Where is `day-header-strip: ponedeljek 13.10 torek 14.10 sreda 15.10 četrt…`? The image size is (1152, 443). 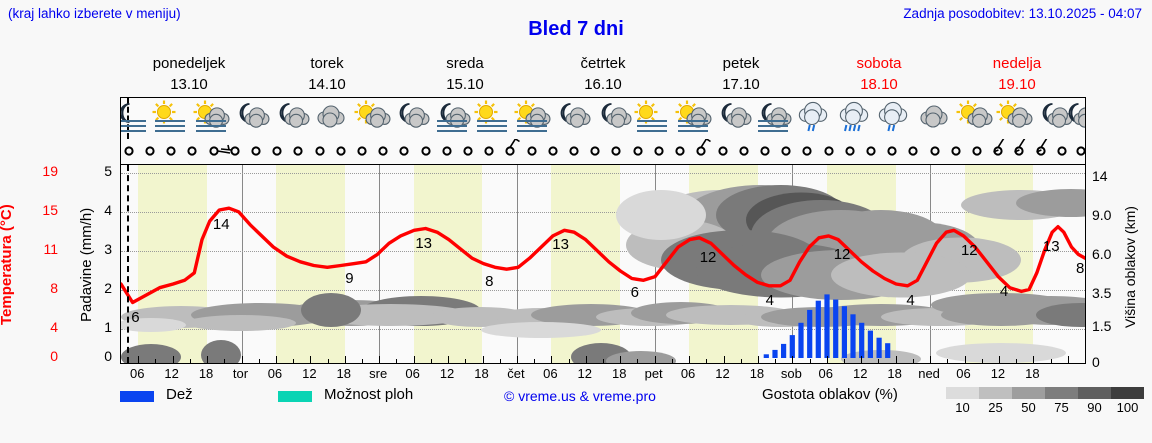 day-header-strip: ponedeljek 13.10 torek 14.10 sreda 15.10 četrt… is located at coordinates (603, 74).